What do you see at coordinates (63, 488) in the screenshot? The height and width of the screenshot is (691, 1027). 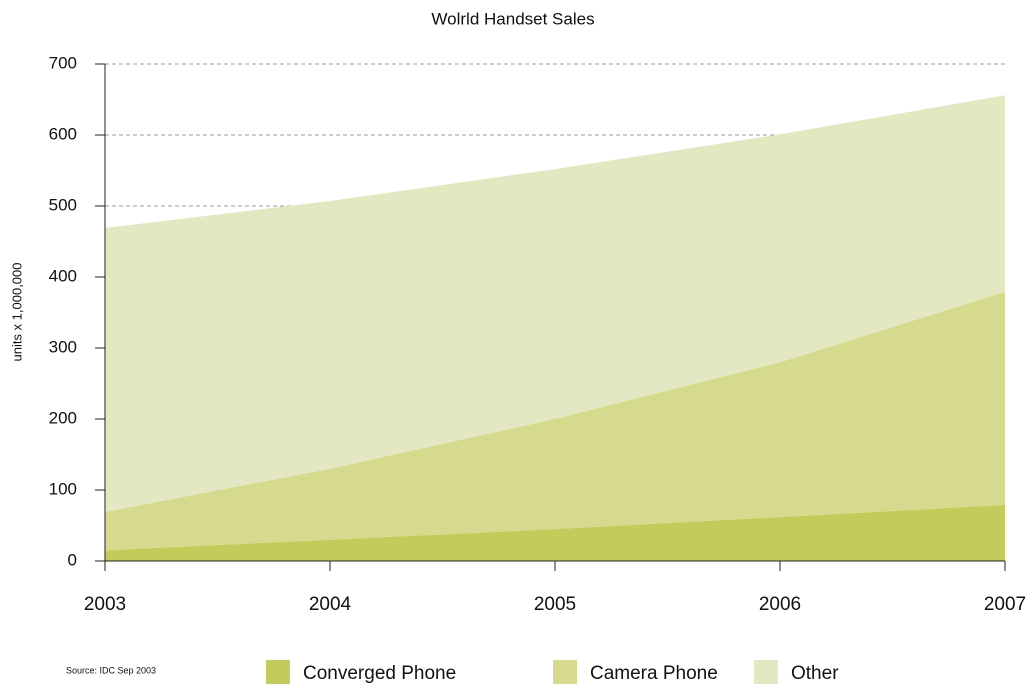 I see `y-tick-label: 100` at bounding box center [63, 488].